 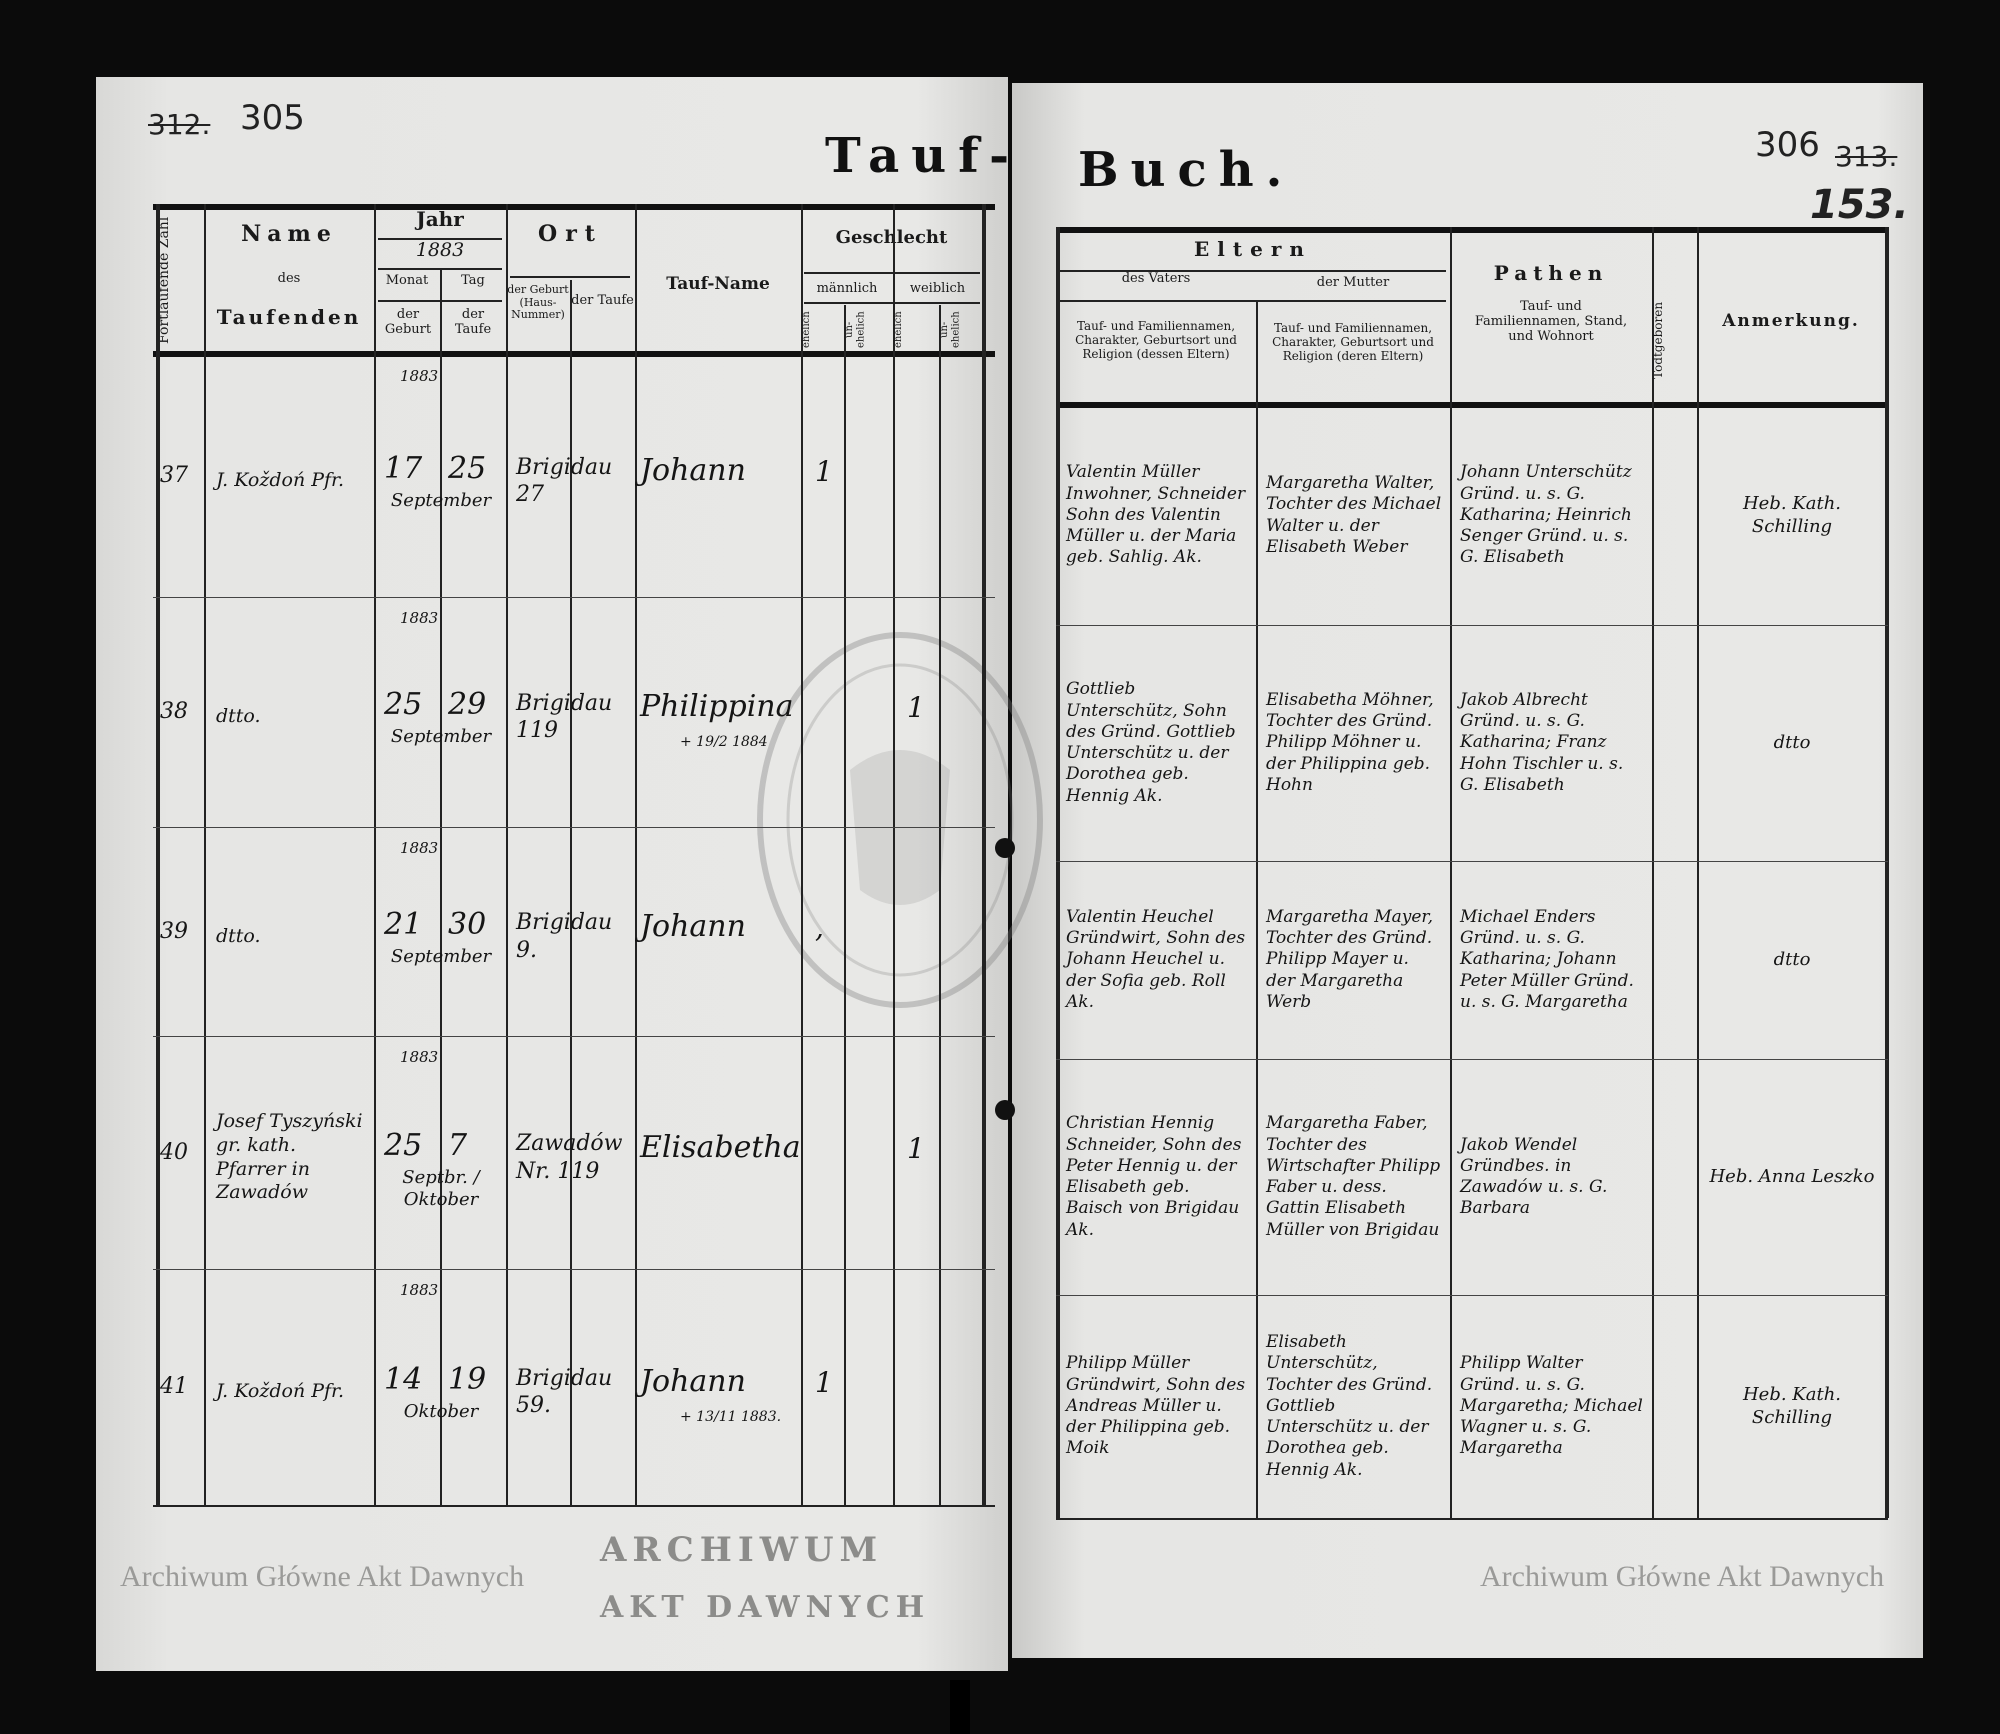 I want to click on struck-page-number-left: 312., so click(x=179, y=124).